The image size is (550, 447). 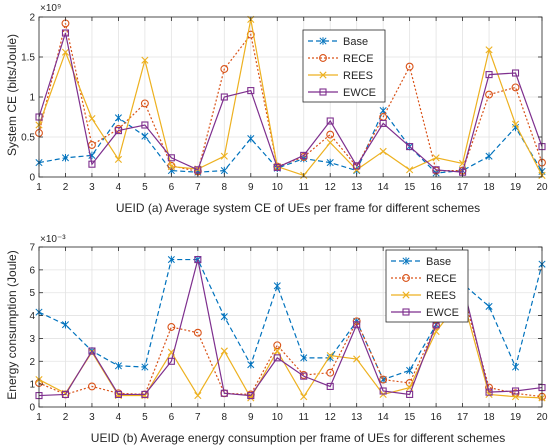 I want to click on chart-b-legend: Base RECE REES EWCE, so click(x=427, y=286).